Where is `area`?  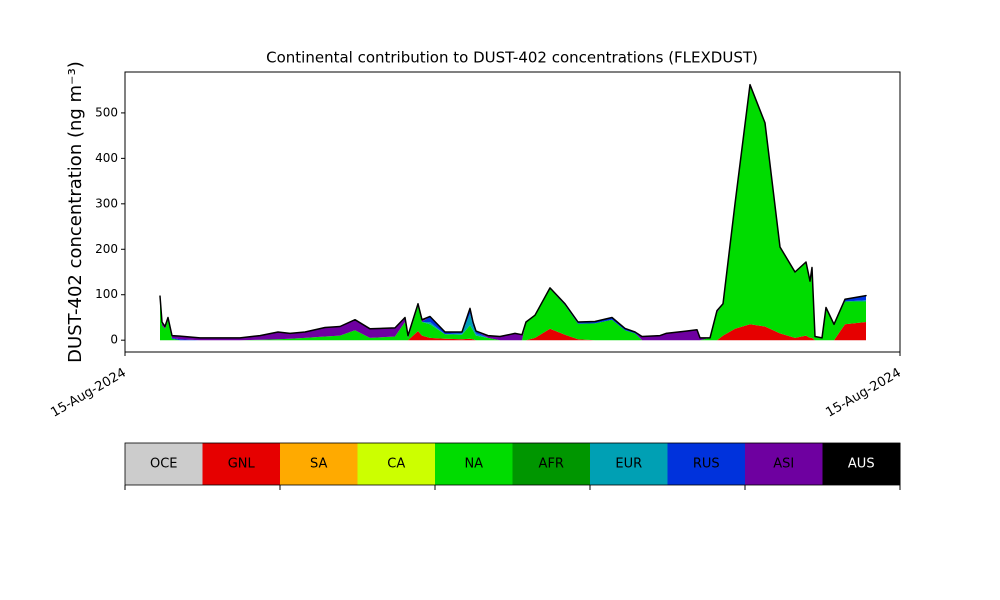 area is located at coordinates (513, 331).